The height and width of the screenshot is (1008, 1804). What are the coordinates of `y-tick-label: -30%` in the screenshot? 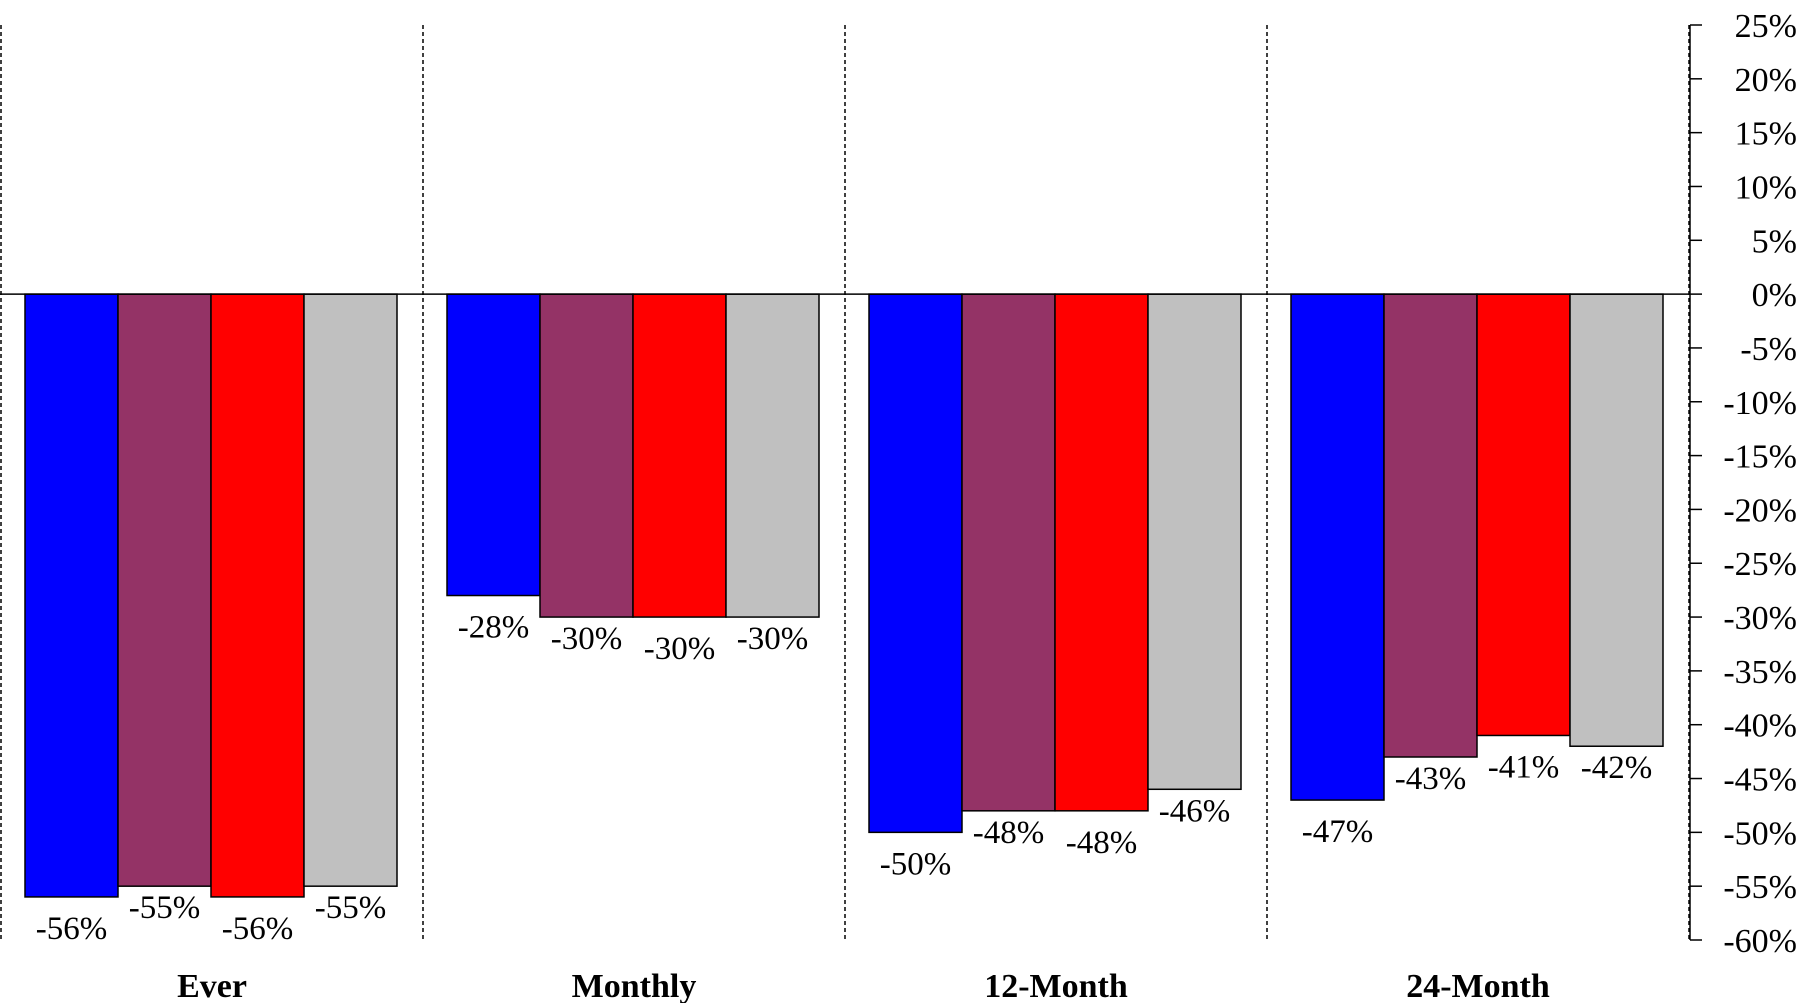 It's located at (1760, 618).